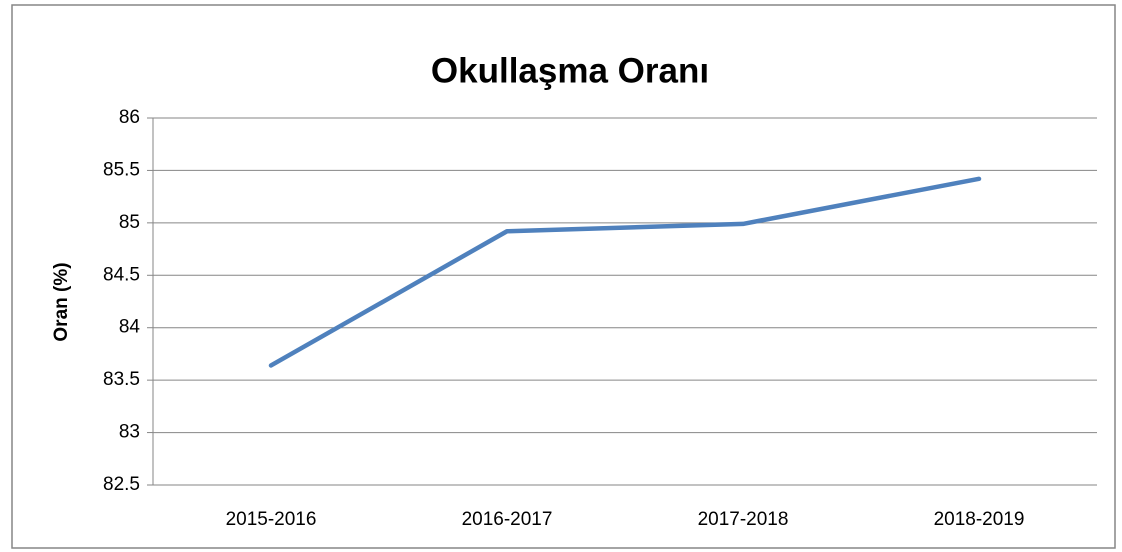 Image resolution: width=1122 pixels, height=552 pixels. What do you see at coordinates (570, 70) in the screenshot?
I see `chart-title: Okullaşma Oranı` at bounding box center [570, 70].